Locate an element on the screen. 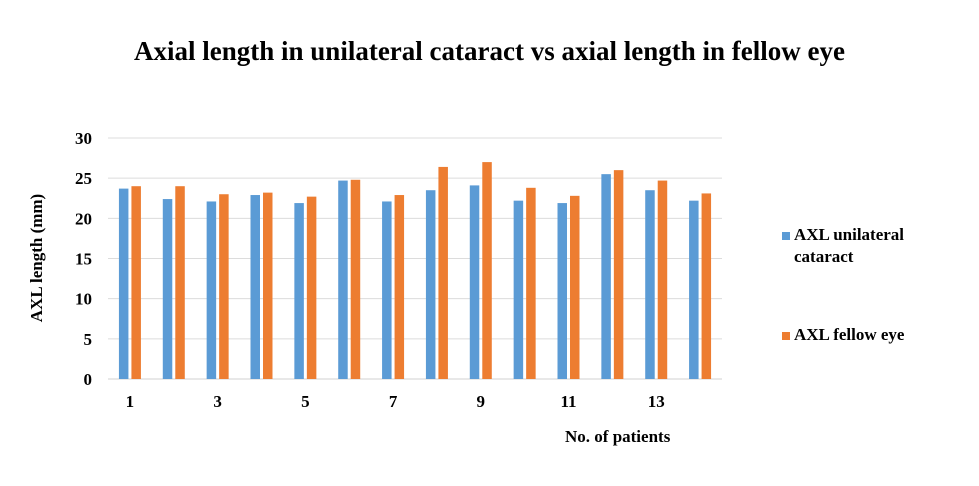  x-tick-labels: 1 3 5 7 9 11 13 is located at coordinates (395, 401).